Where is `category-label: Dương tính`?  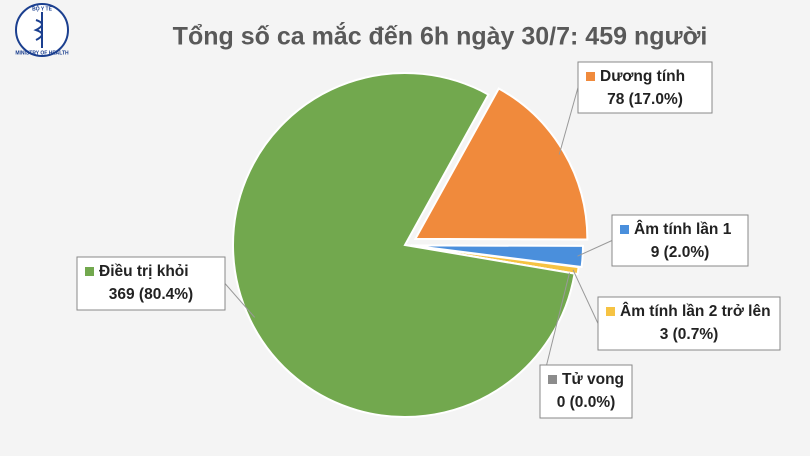
category-label: Dương tính is located at coordinates (642, 76).